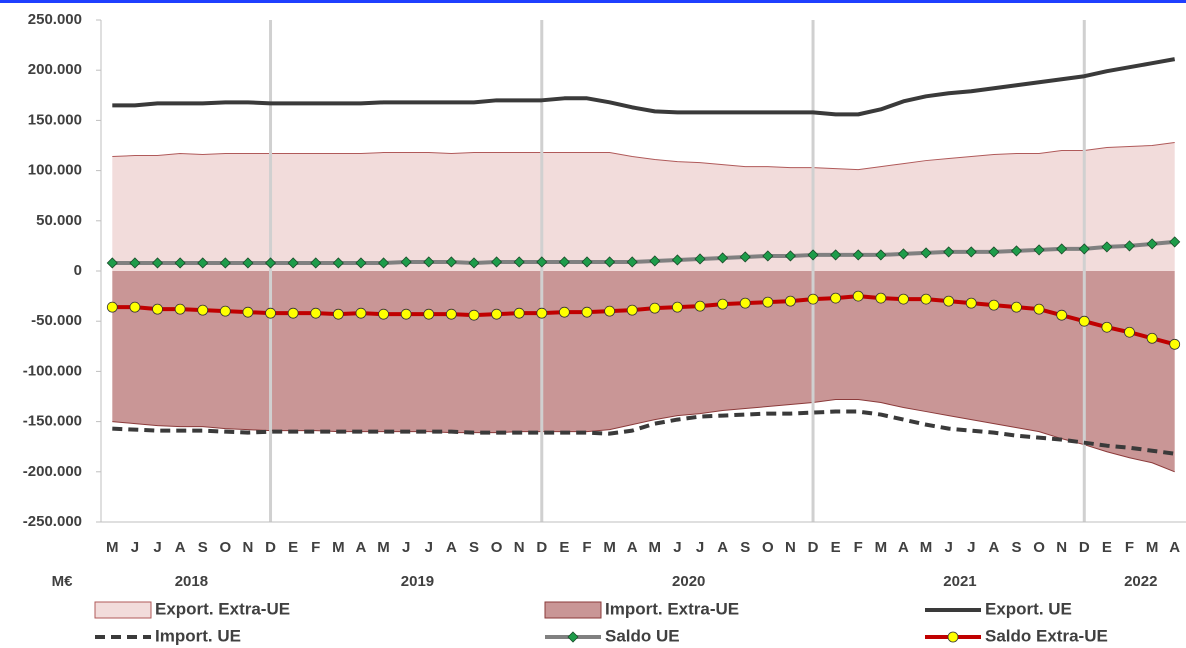 The height and width of the screenshot is (648, 1186). I want to click on legend-item: Export. Extra-UE, so click(192, 609).